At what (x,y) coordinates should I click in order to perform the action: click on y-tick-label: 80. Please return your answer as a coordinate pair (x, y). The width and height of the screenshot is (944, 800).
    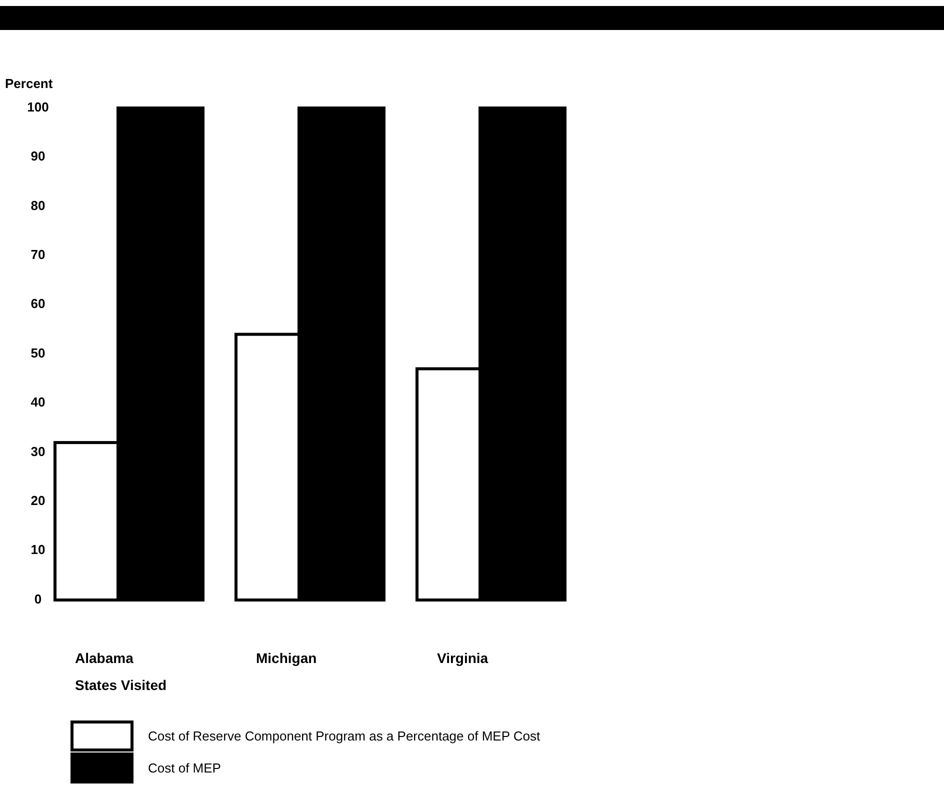
    Looking at the image, I should click on (38, 205).